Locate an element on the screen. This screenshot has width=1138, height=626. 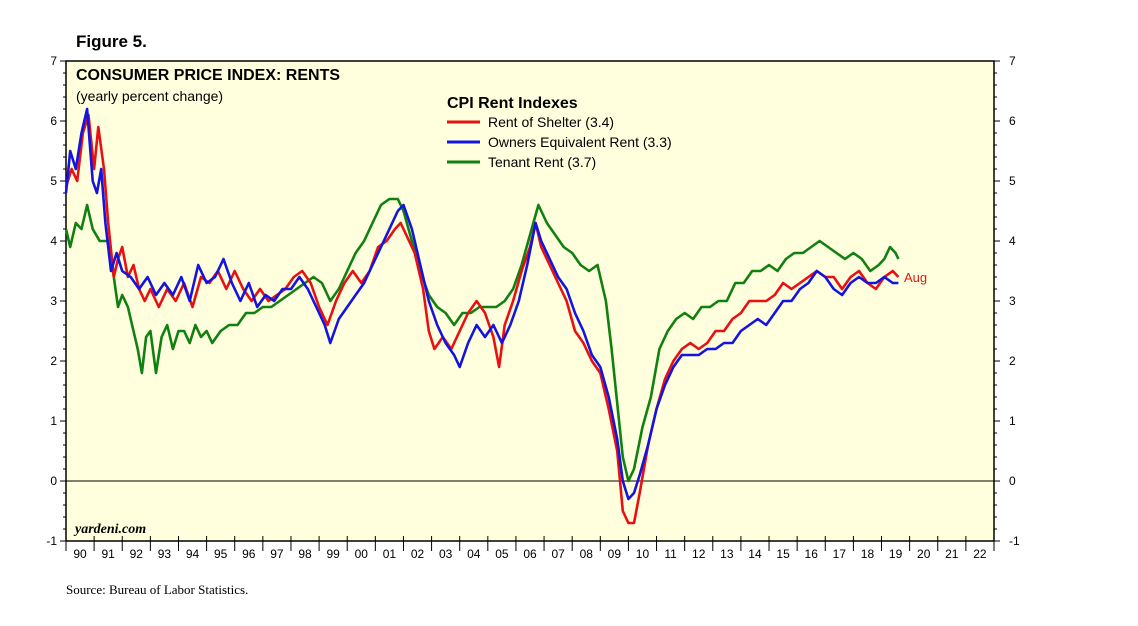
legend-title: CPI Rent Indexes is located at coordinates (512, 103).